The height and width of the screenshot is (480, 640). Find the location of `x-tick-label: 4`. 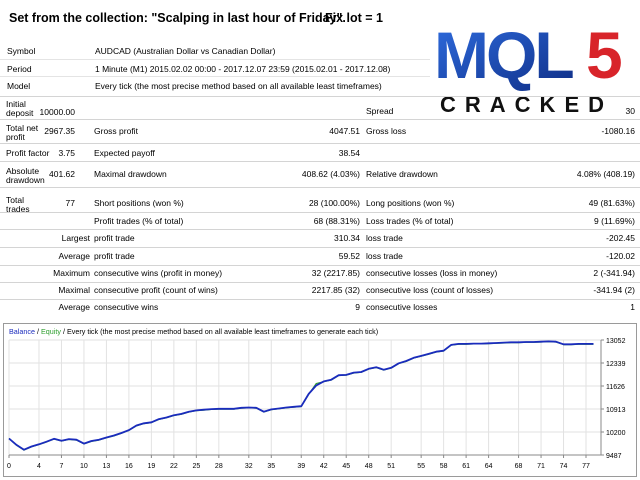

x-tick-label: 4 is located at coordinates (39, 466).